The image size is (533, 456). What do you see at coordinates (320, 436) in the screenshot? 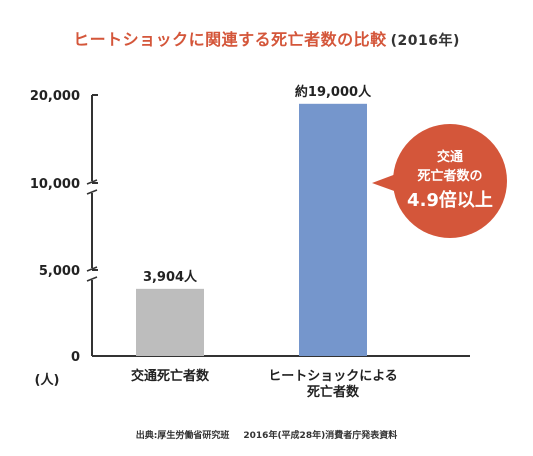
I see `source-suffix: 2016年(平成28年)消費者庁発表資料` at bounding box center [320, 436].